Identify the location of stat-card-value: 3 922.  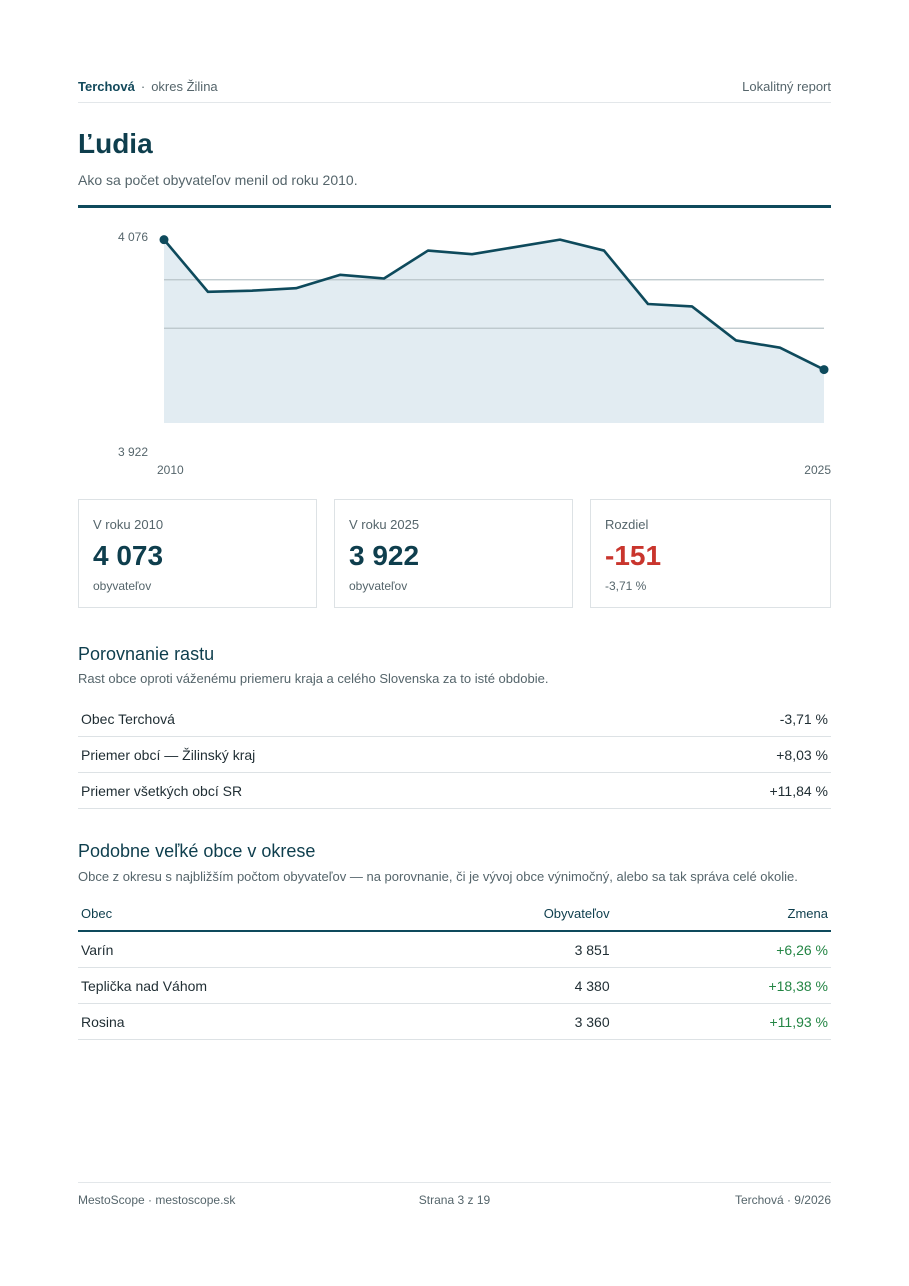
(384, 555).